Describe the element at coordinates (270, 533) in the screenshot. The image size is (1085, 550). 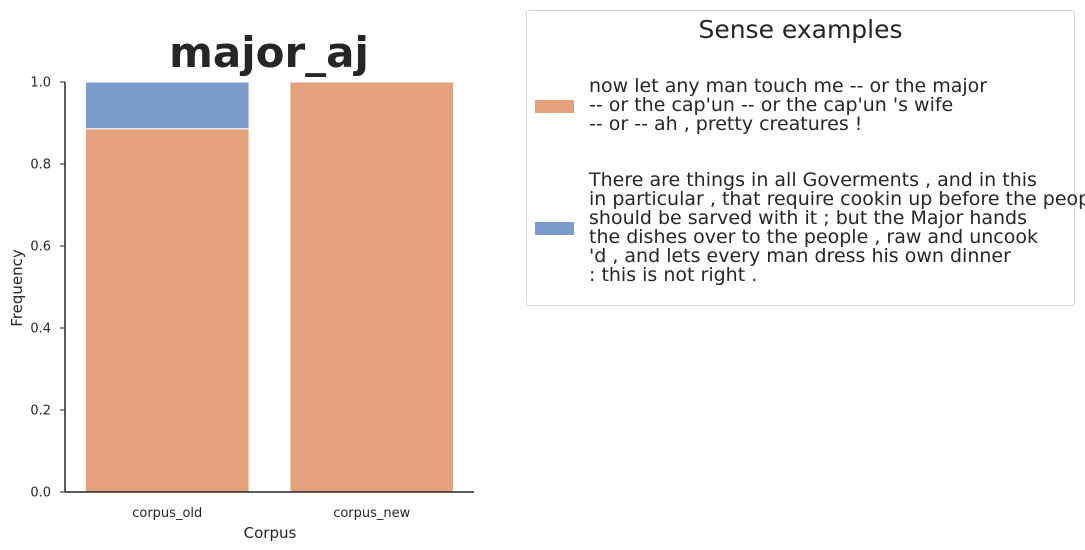
I see `x-axis-label: Corpus` at that location.